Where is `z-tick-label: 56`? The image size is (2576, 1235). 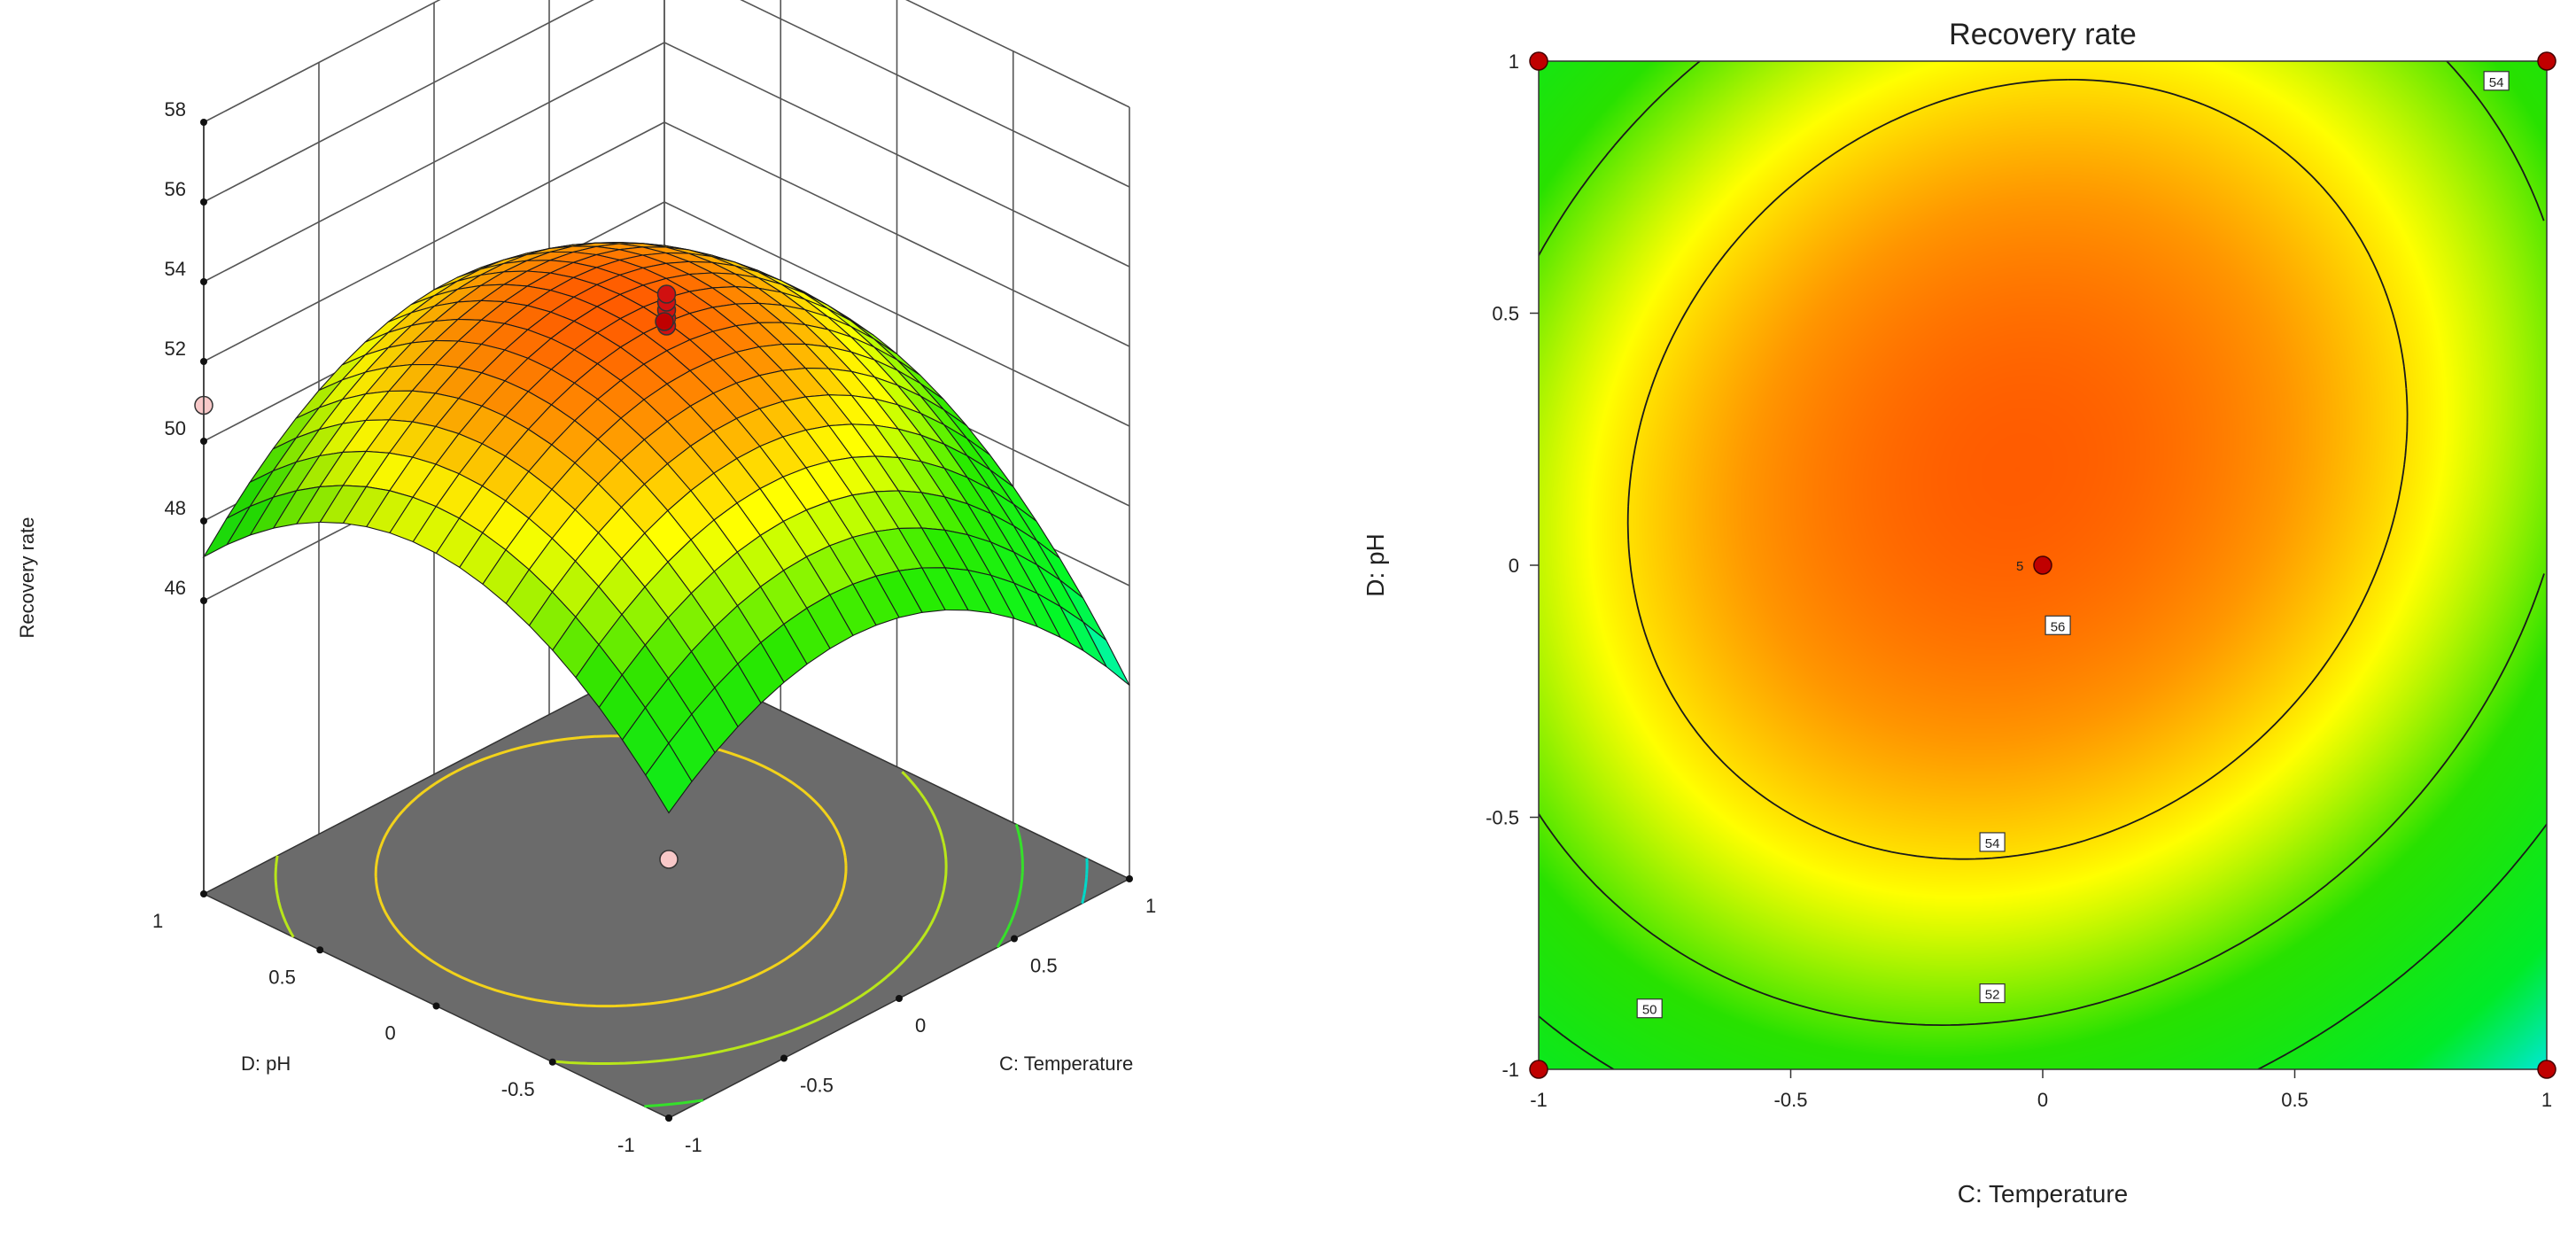 z-tick-label: 56 is located at coordinates (175, 189).